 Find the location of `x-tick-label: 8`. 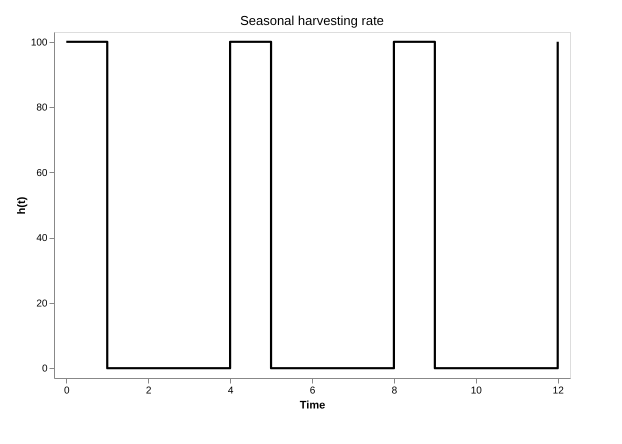

x-tick-label: 8 is located at coordinates (395, 391).